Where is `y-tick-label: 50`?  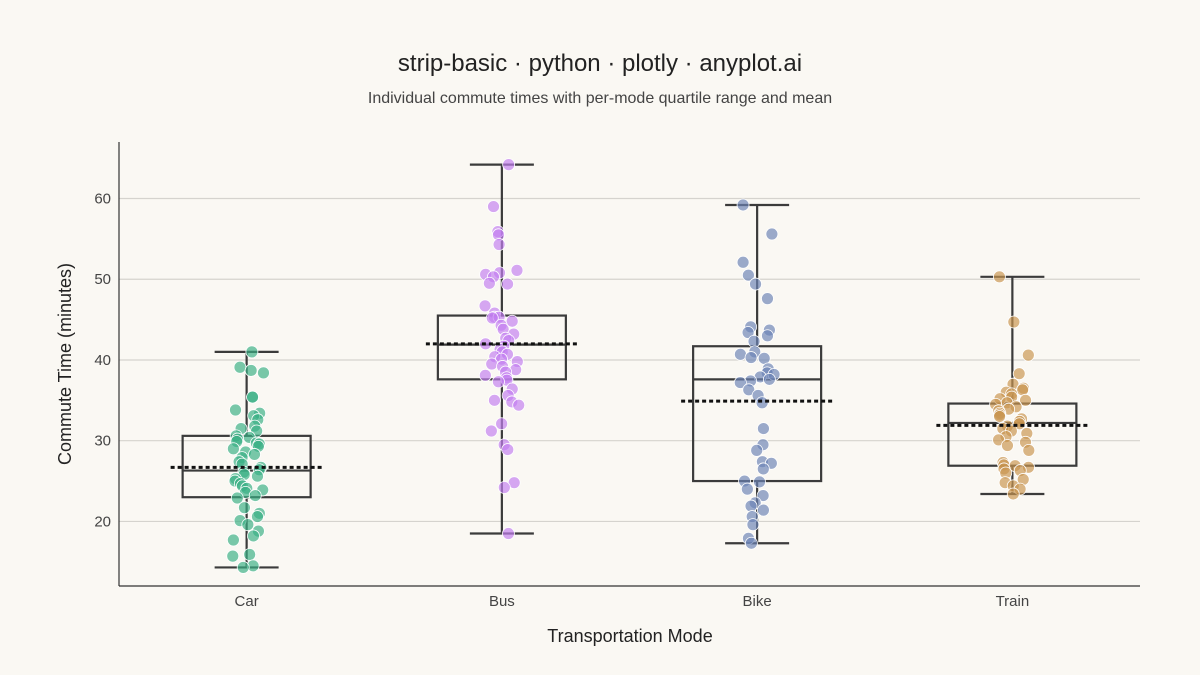 y-tick-label: 50 is located at coordinates (102, 279).